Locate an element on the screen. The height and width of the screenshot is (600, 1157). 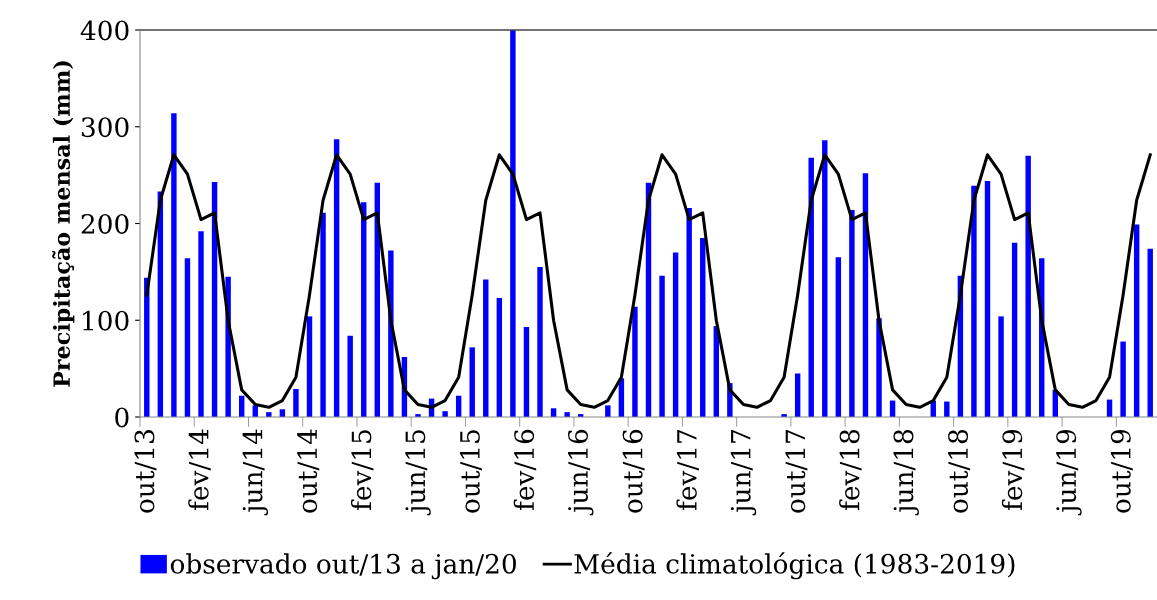
legend-label: Média climatológica (1983-2019) is located at coordinates (794, 566).